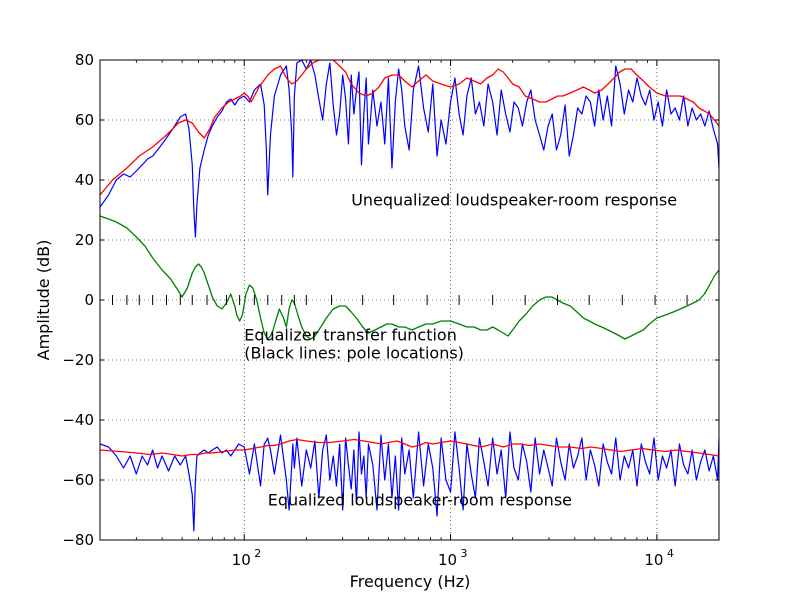  Describe the element at coordinates (420, 500) in the screenshot. I see `annotation-3: Equalized loudspeaker-room response` at that location.